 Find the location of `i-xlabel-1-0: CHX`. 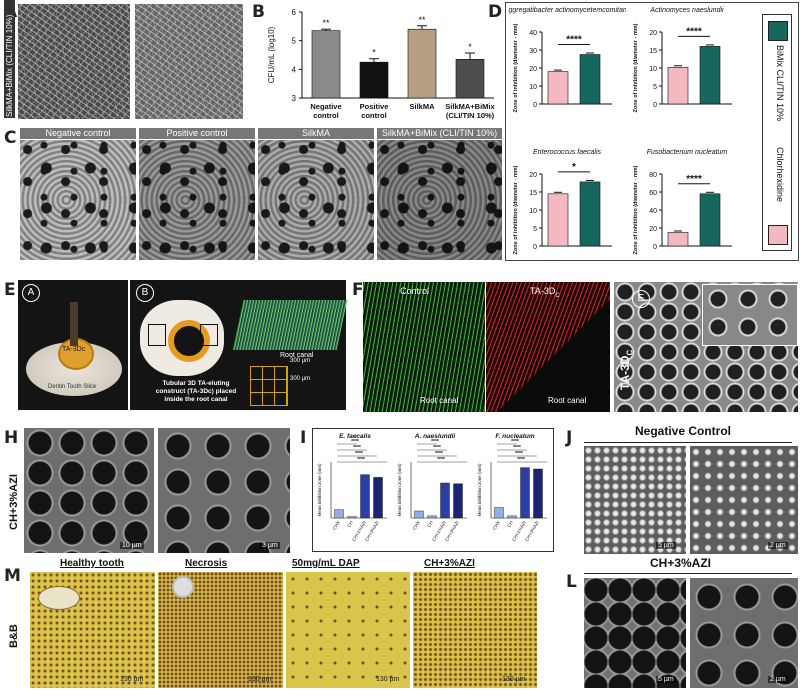

i-xlabel-1-0: CHX is located at coordinates (416, 525).